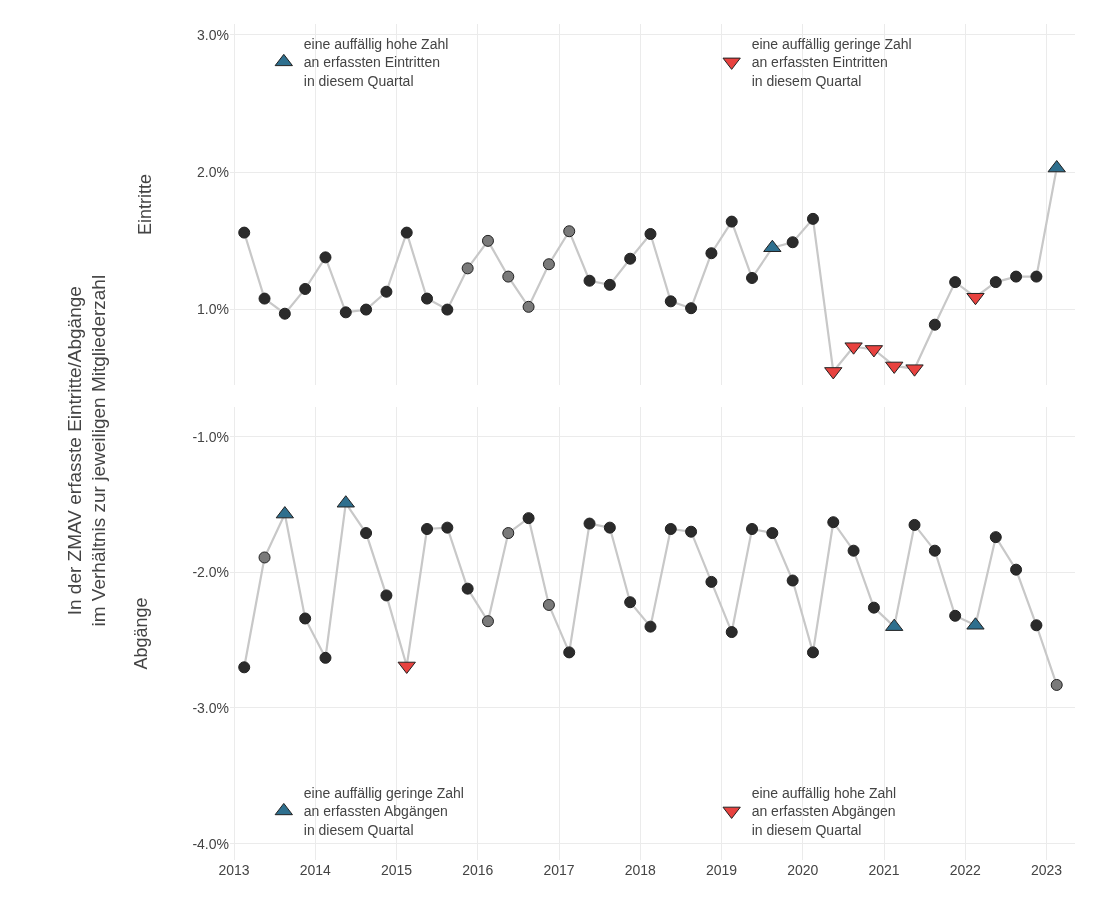 The width and height of the screenshot is (1115, 921). I want to click on x-tick-label: 2017, so click(559, 869).